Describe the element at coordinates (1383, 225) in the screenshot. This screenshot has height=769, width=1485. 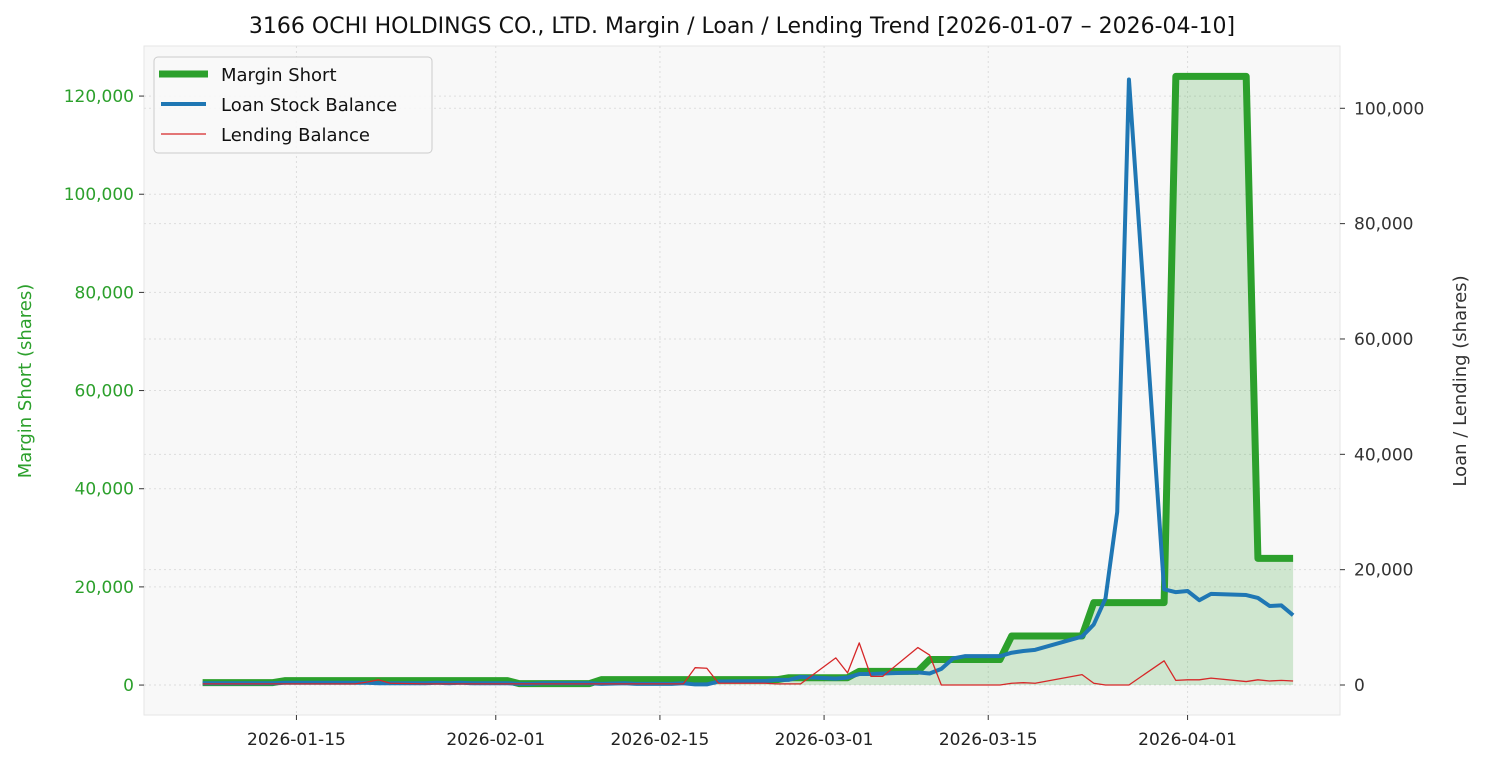
I see `y-tick-label-right: 80,000` at that location.